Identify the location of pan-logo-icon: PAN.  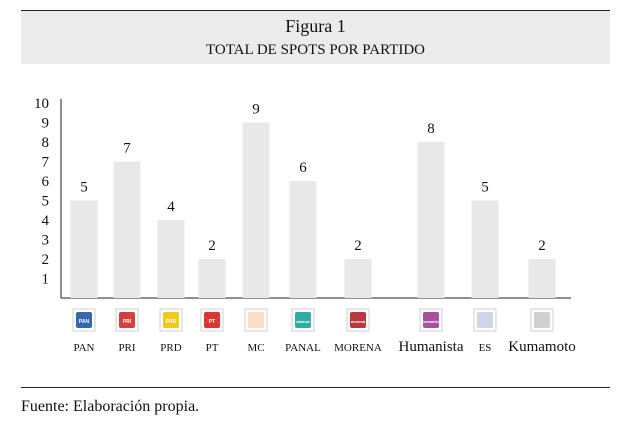
(84, 320).